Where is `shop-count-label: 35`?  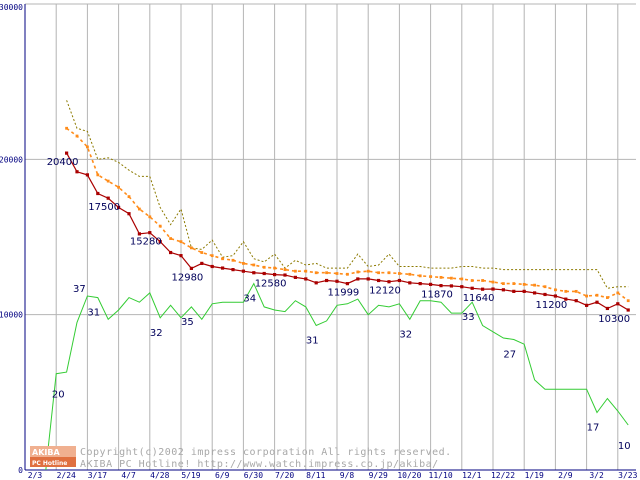
shop-count-label: 35 is located at coordinates (187, 322).